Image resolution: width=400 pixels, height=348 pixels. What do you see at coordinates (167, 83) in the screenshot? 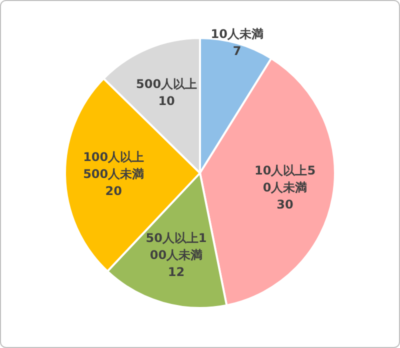
I see `slice-label: 500人以上` at bounding box center [167, 83].